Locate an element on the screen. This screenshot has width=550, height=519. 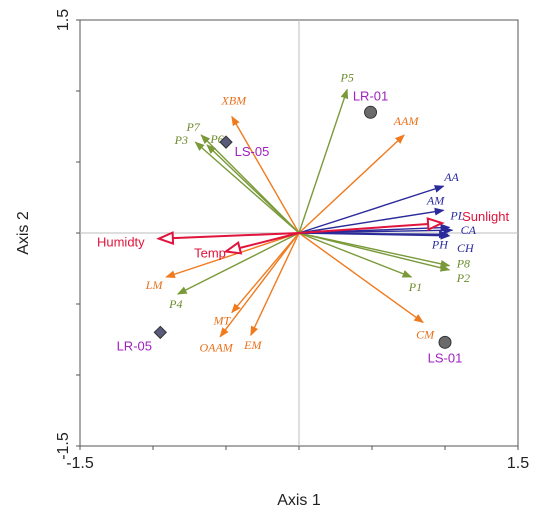
species-arrow-aa is located at coordinates (371, 209).